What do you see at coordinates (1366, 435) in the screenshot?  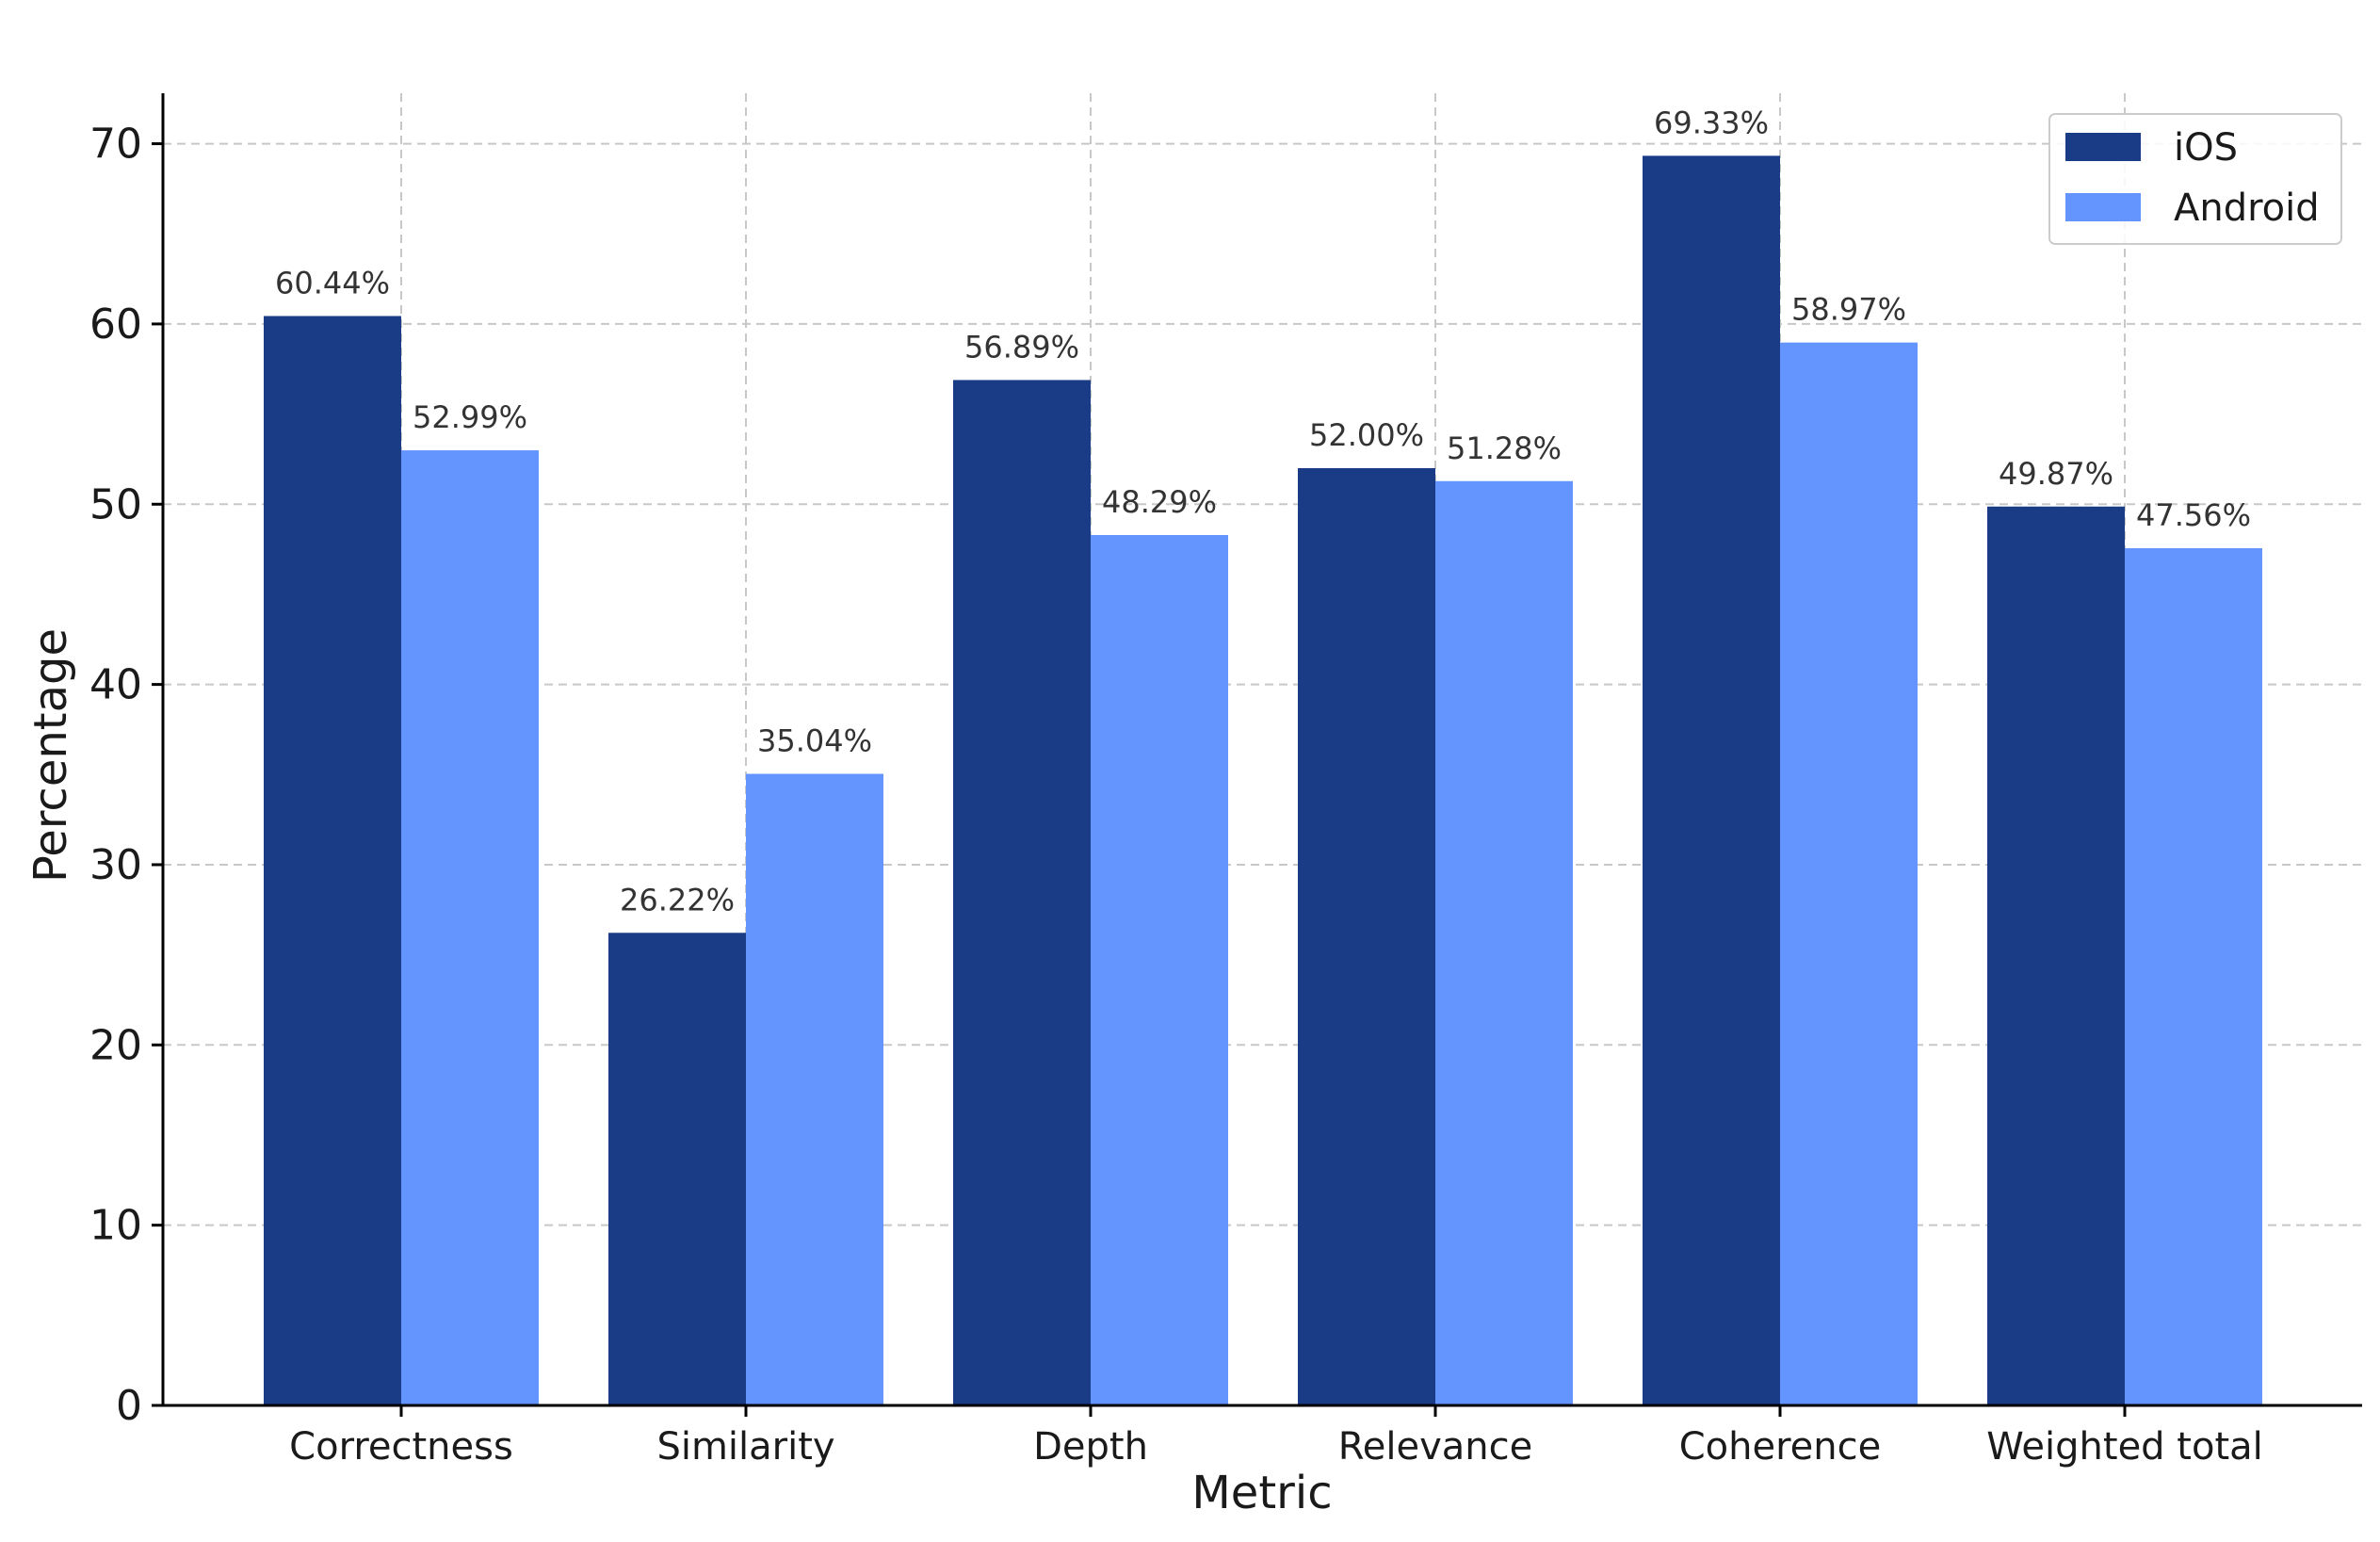 I see `data-label: 52.00%` at bounding box center [1366, 435].